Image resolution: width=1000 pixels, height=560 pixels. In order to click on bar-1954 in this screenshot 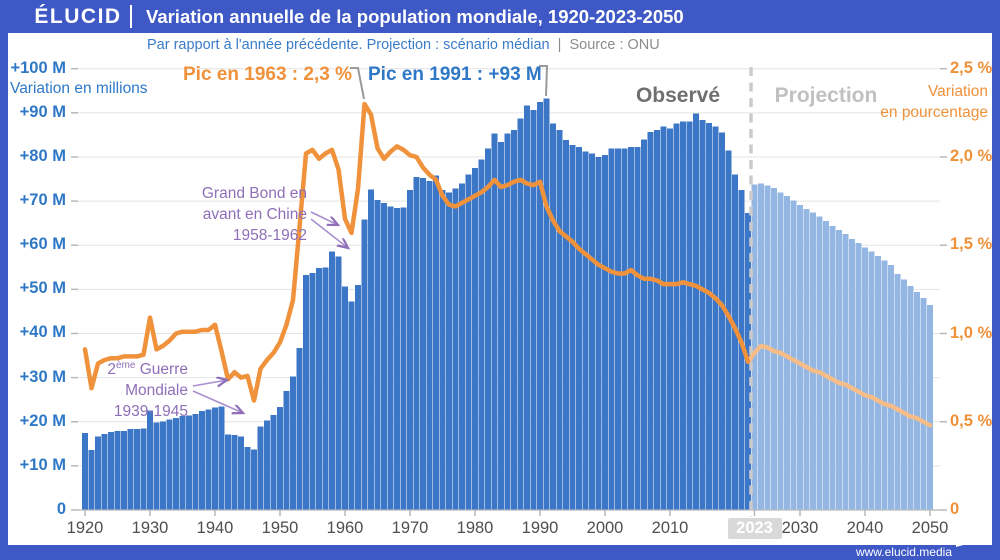, I will do `click(306, 392)`.